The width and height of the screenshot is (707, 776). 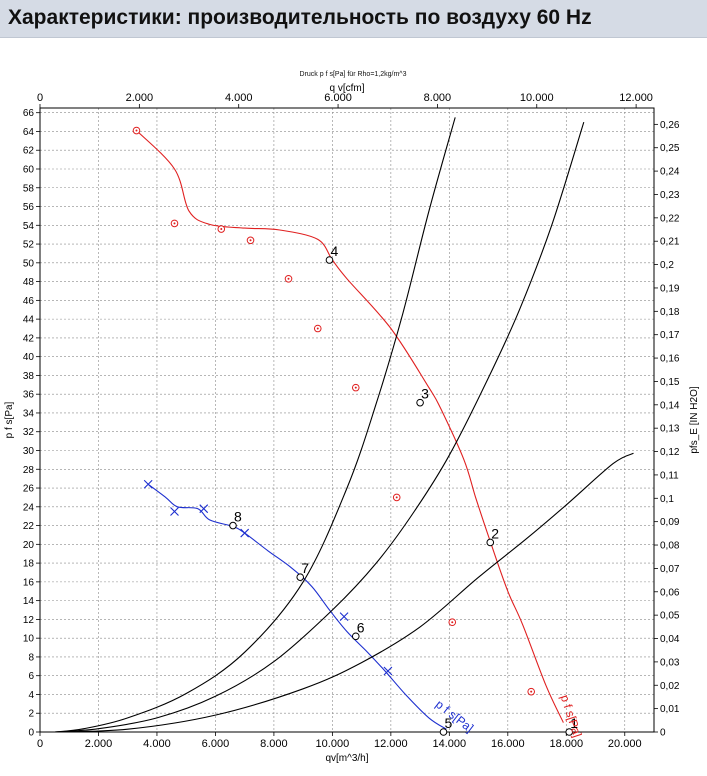 I want to click on operating-point-label: 2, so click(x=495, y=533).